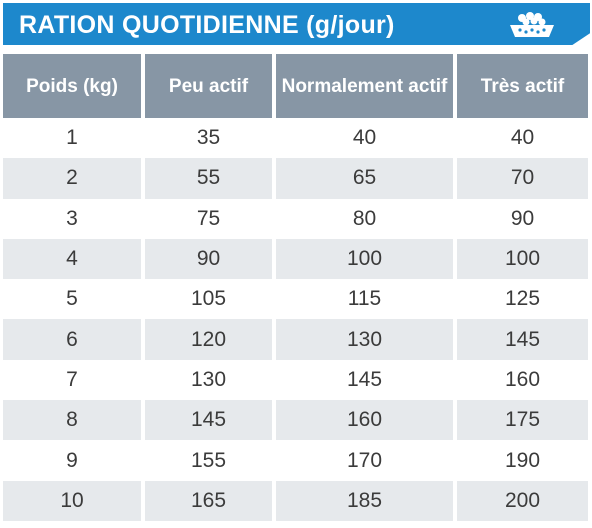  I want to click on table-row: 3 75 80 90, so click(295, 218).